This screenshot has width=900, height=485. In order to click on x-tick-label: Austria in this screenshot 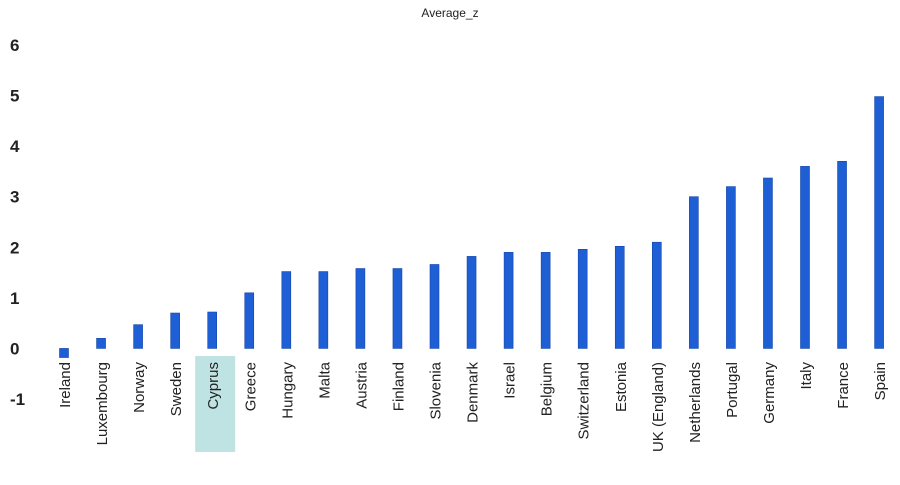, I will do `click(361, 384)`.